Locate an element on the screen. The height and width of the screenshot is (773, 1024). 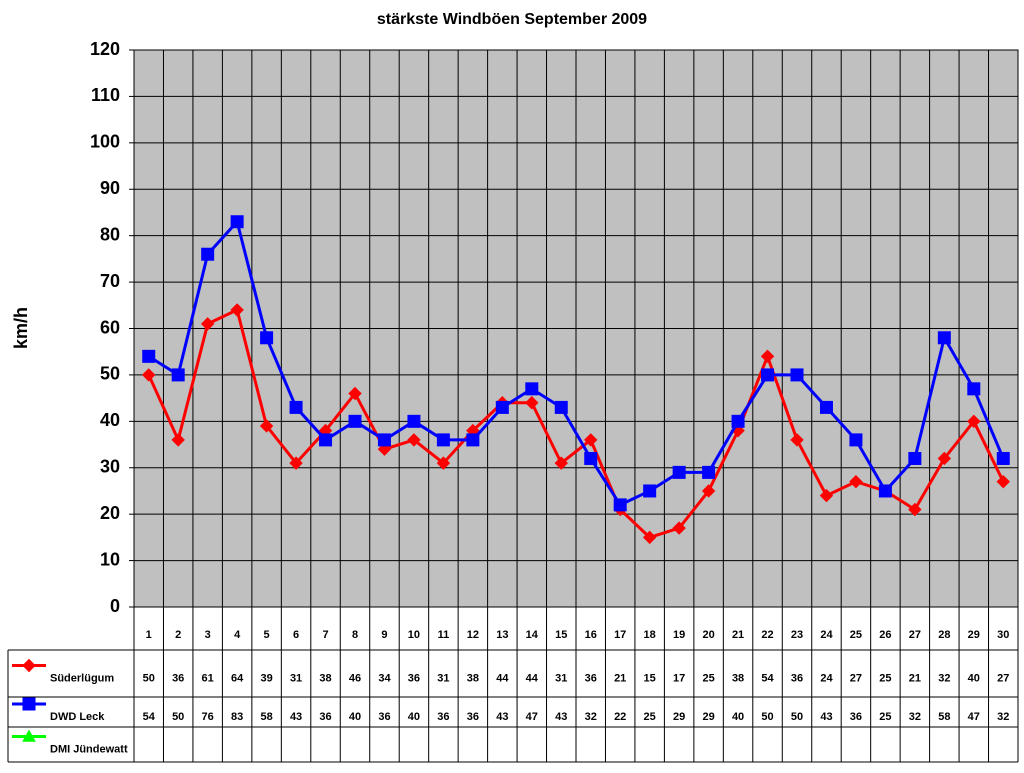
y-tick-label: 120 is located at coordinates (105, 49).